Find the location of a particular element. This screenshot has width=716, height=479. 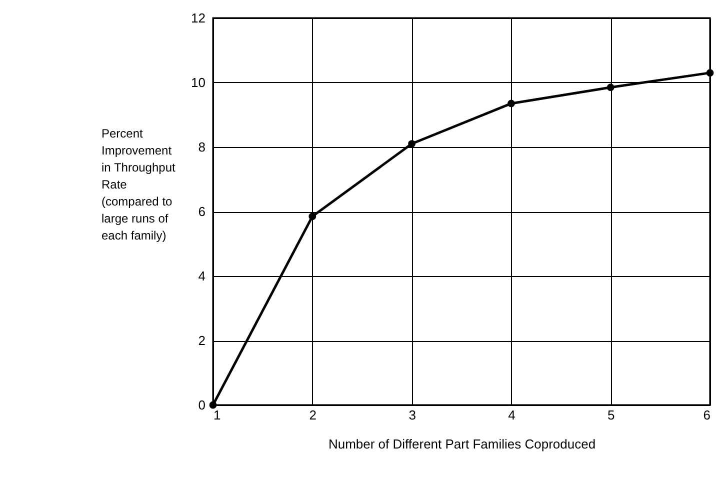

y-tick-label: 10 is located at coordinates (198, 82).